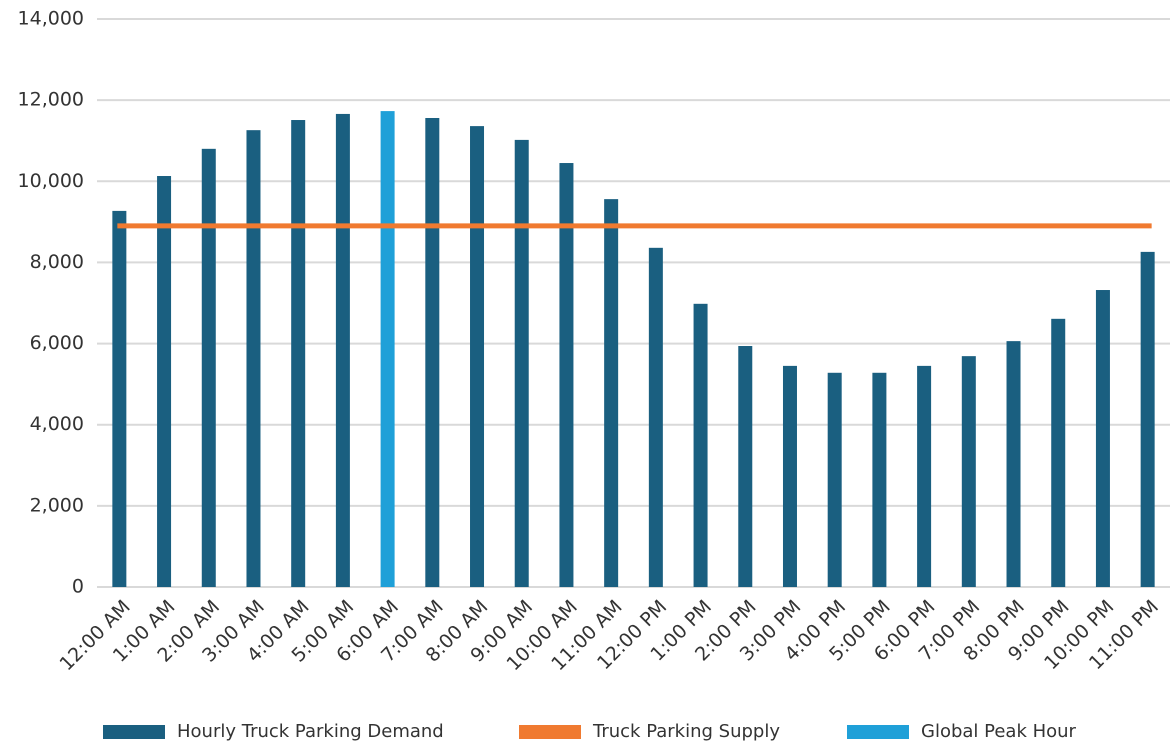  I want to click on y-tick-label: 10,000, so click(51, 181).